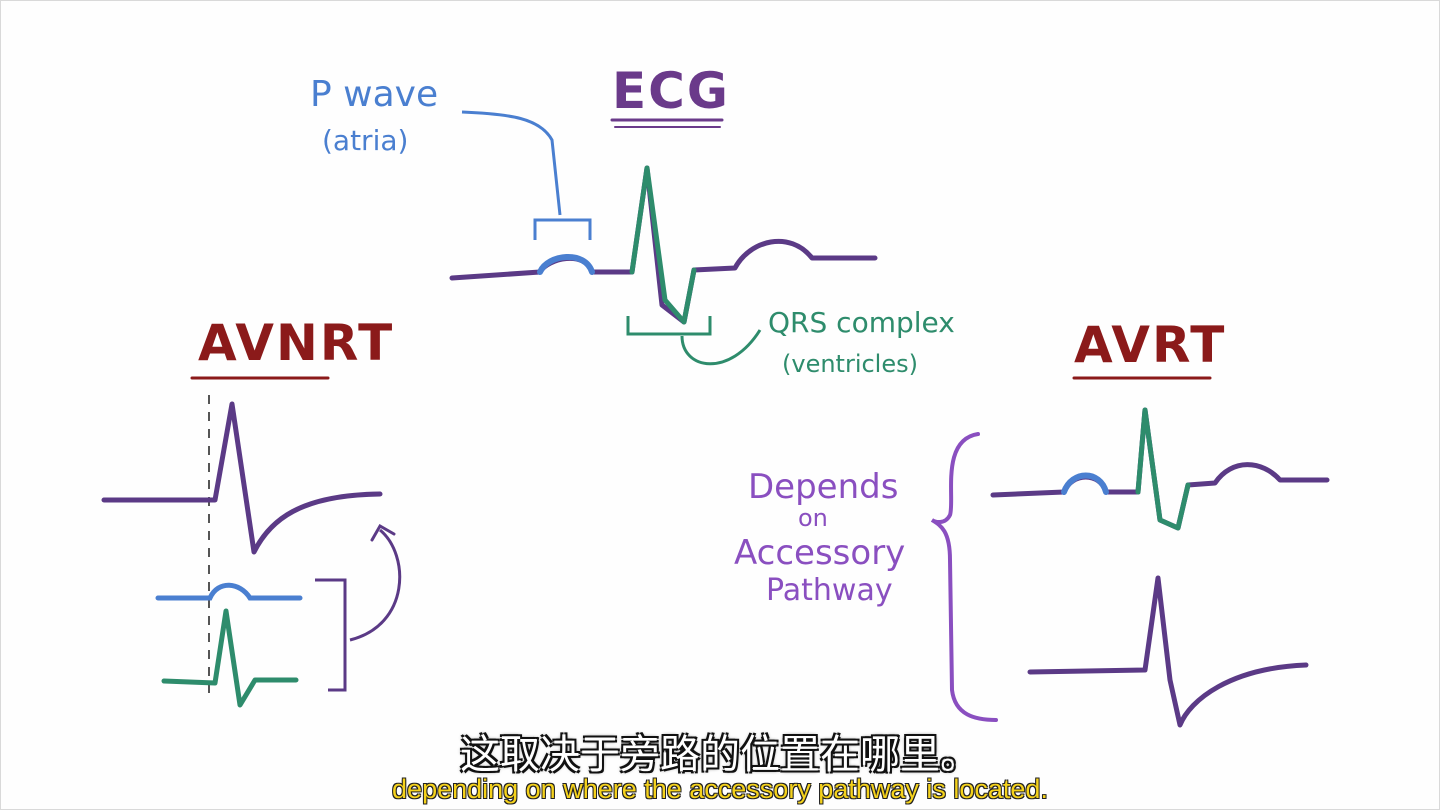 The image size is (1440, 810). What do you see at coordinates (229, 591) in the screenshot?
I see `avnrt-p-wave-trace` at bounding box center [229, 591].